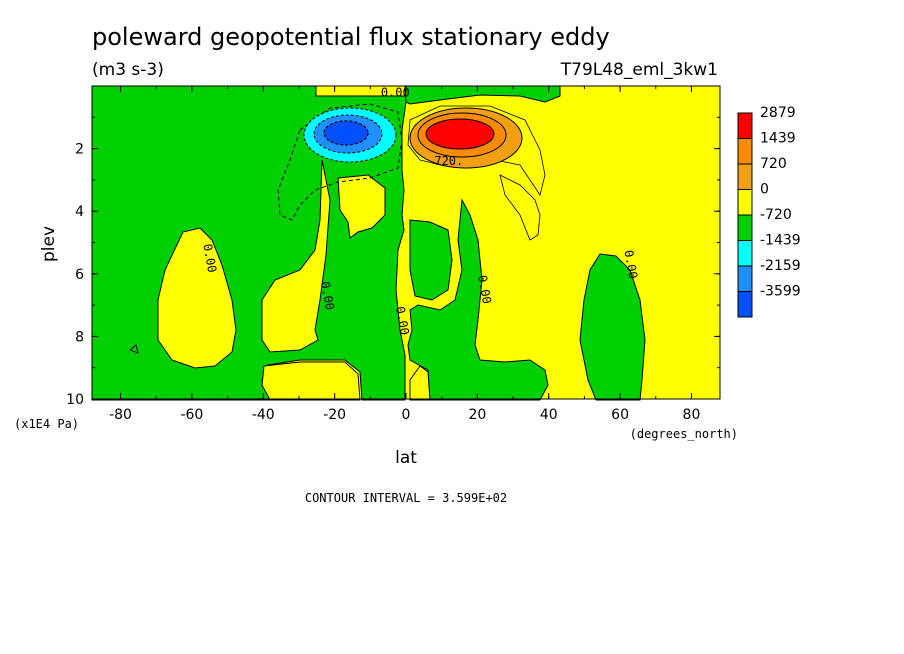 The image size is (904, 654). I want to click on colorbar-label: 720, so click(773, 164).